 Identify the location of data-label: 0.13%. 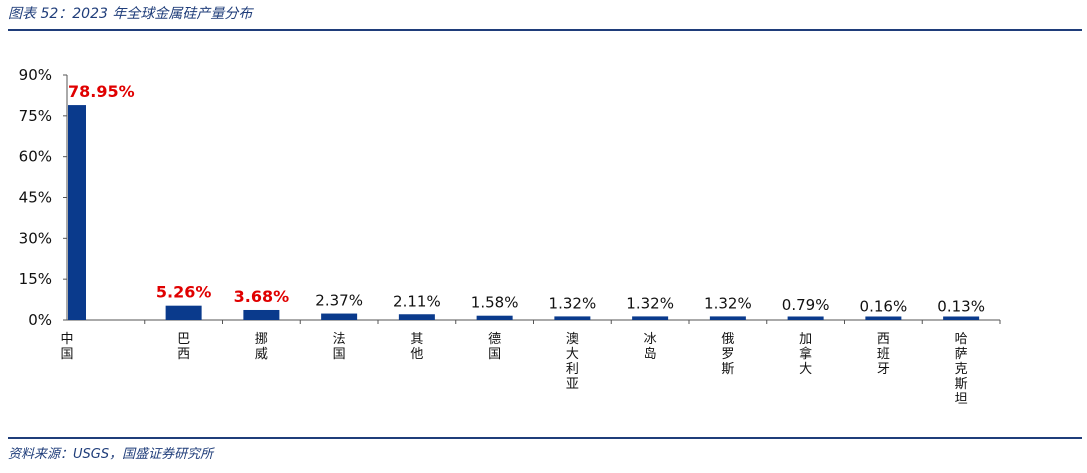
(961, 307).